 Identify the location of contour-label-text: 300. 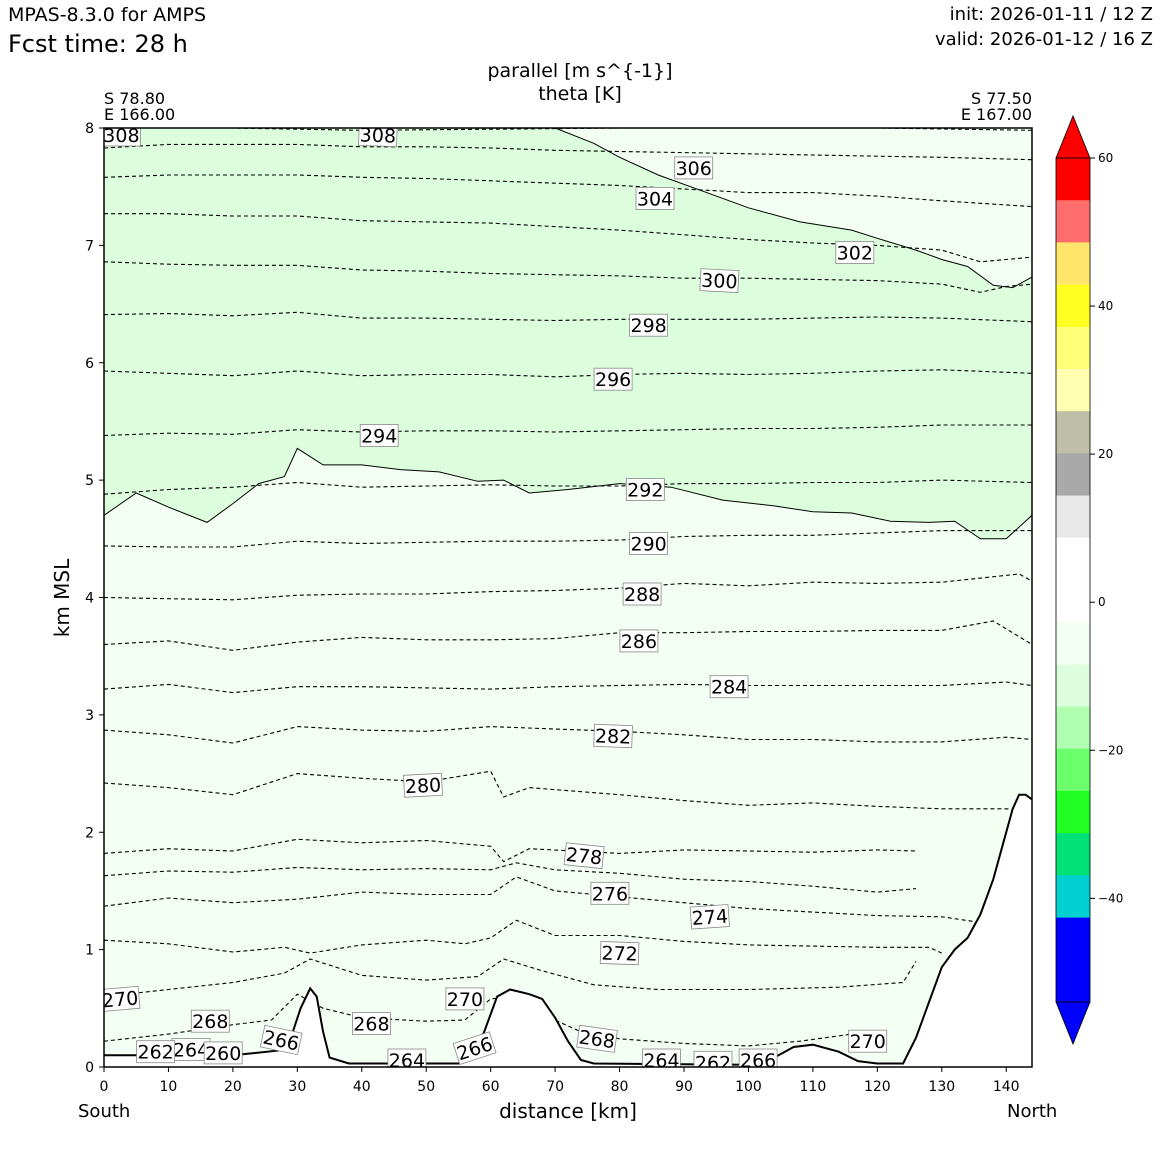
(719, 282).